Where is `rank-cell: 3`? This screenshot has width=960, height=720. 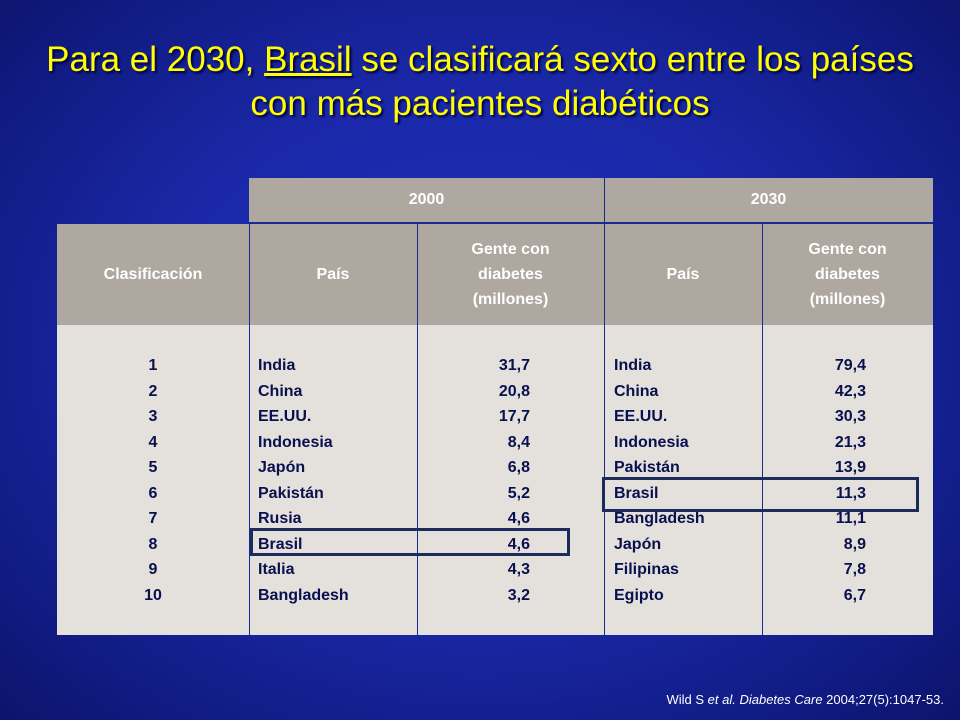
rank-cell: 3 is located at coordinates (153, 416).